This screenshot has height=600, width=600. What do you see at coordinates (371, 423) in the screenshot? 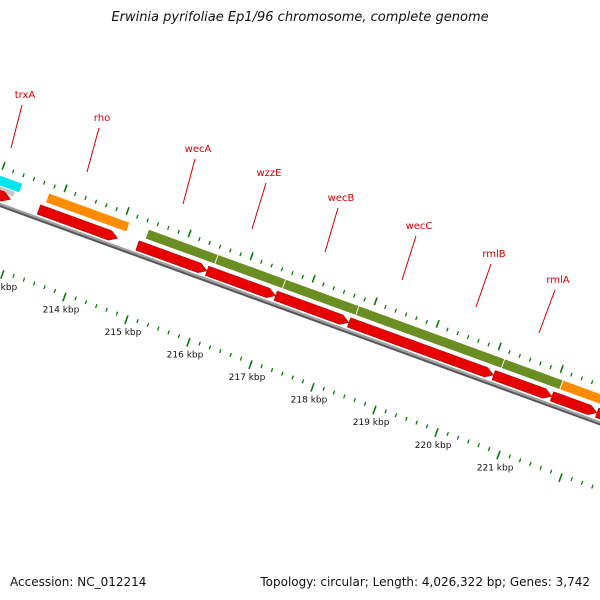
I see `scale-label: 219 kbp` at bounding box center [371, 423].